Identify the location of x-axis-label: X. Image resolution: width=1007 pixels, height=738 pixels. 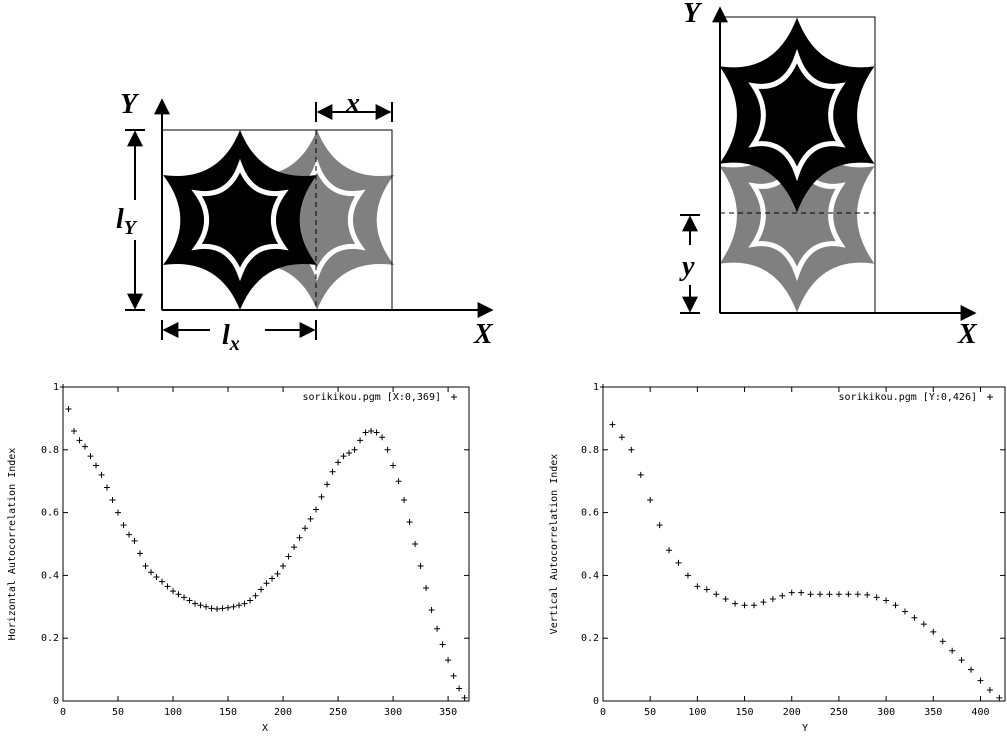
(265, 728).